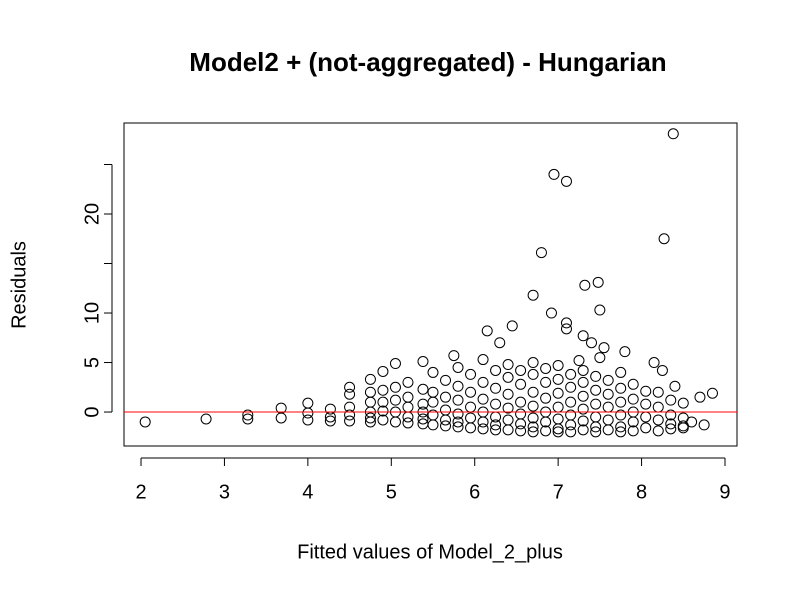 Image resolution: width=800 pixels, height=605 pixels. I want to click on x-tick-label: 5, so click(391, 492).